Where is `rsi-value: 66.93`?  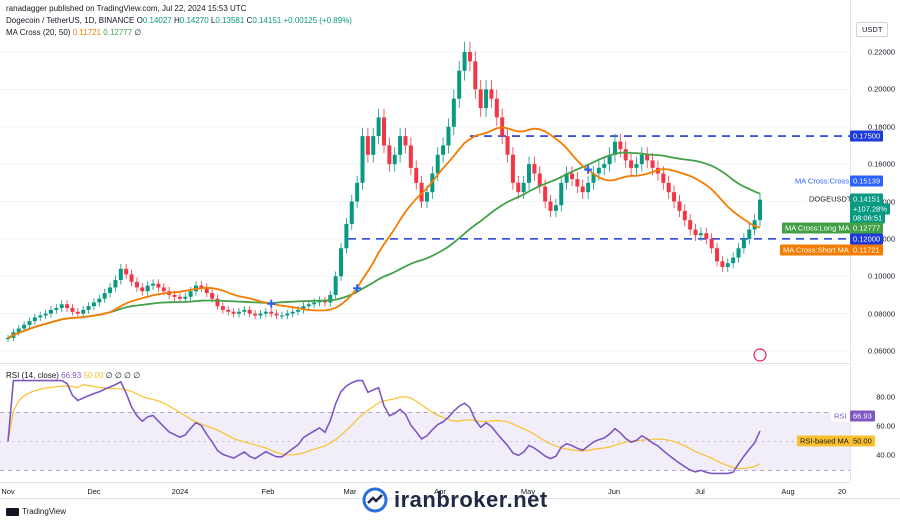 rsi-value: 66.93 is located at coordinates (71, 375).